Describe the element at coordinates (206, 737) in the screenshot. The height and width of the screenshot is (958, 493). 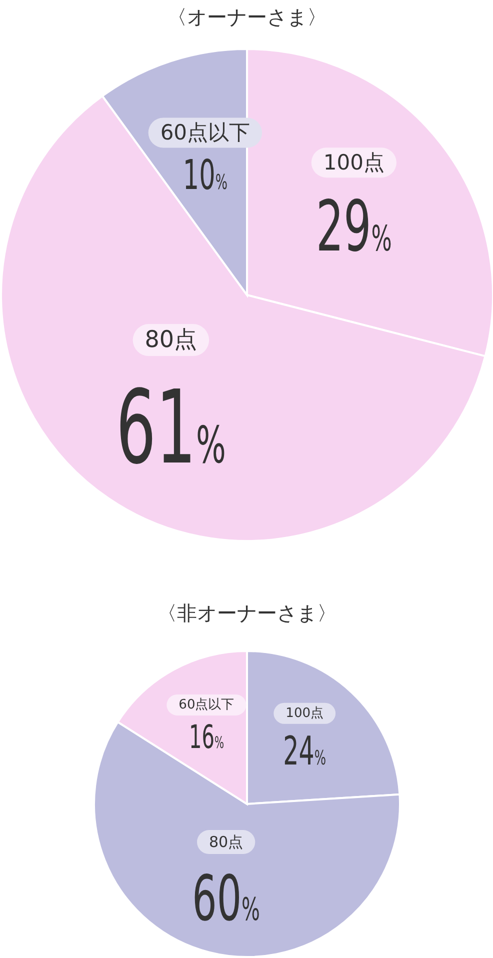
I see `data-label: 16%` at that location.